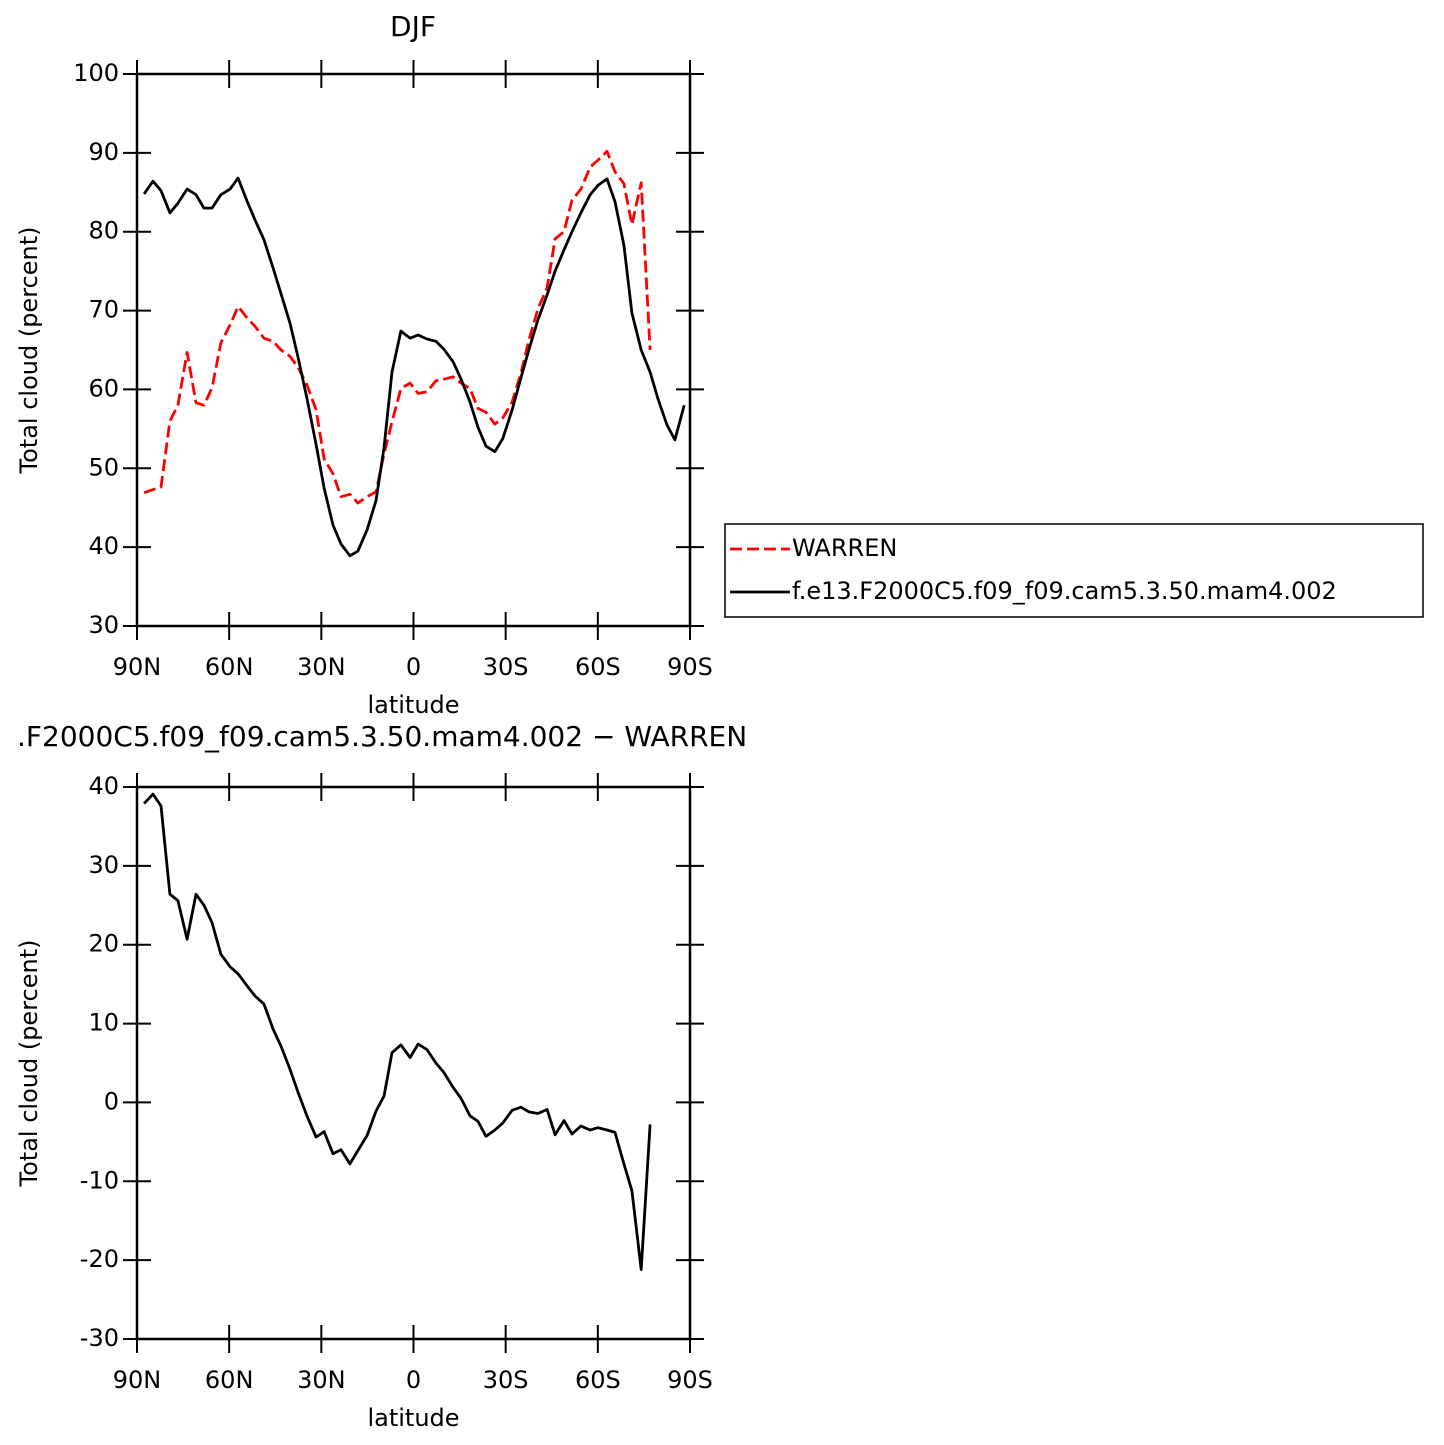  I want to click on legend-label: WARREN, so click(844, 548).